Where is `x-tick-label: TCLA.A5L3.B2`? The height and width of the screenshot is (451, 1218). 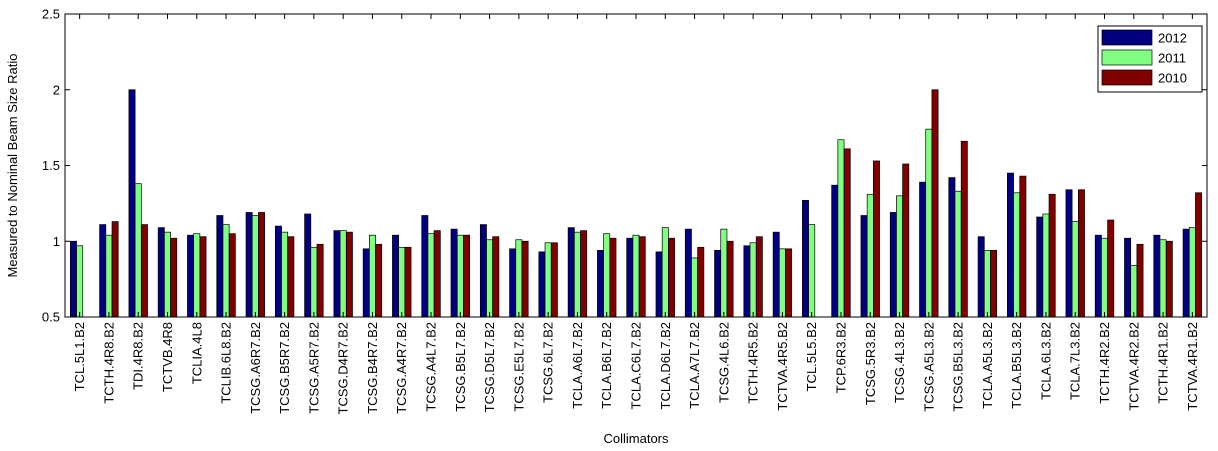 x-tick-label: TCLA.A5L3.B2 is located at coordinates (987, 365).